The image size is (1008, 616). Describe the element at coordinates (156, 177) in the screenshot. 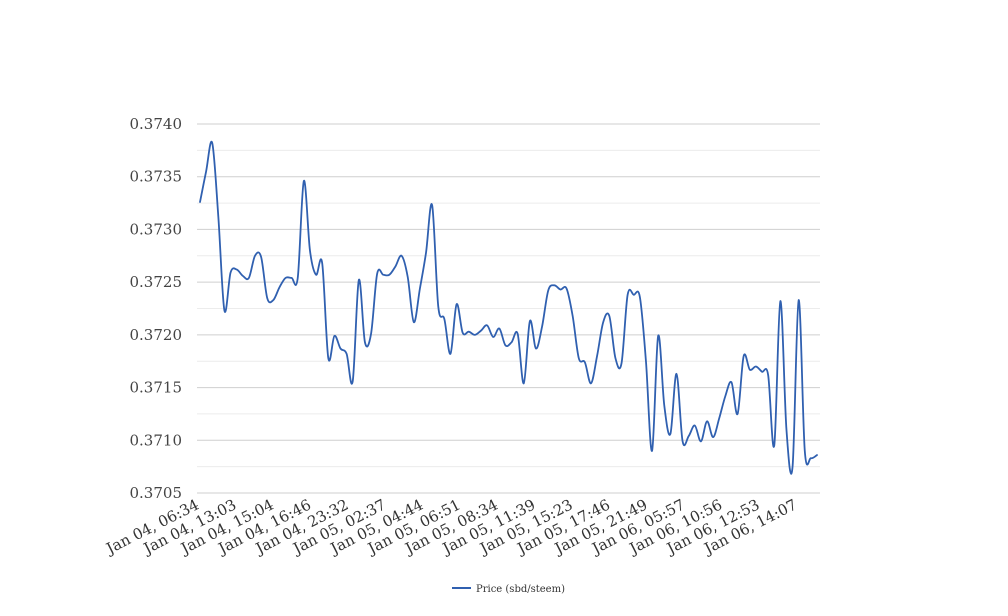

I see `y-tick-label: 0.3735` at that location.